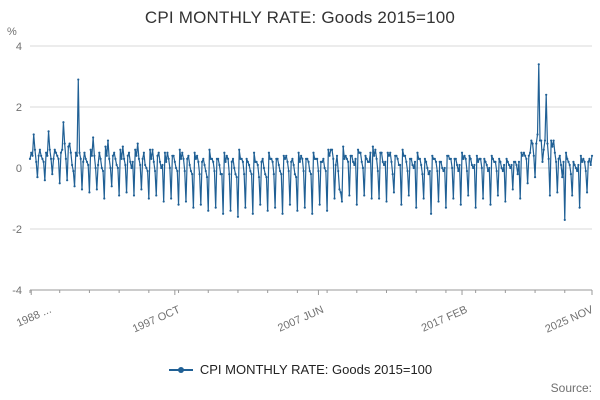 Image resolution: width=600 pixels, height=400 pixels. Describe the element at coordinates (17, 291) in the screenshot. I see `svg-text: -4` at that location.